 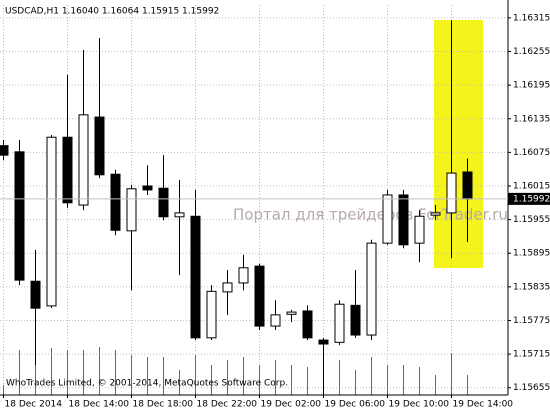 What do you see at coordinates (370, 215) in the screenshot?
I see `watermark: Портал для трейдеров ForTrader.ru` at bounding box center [370, 215].